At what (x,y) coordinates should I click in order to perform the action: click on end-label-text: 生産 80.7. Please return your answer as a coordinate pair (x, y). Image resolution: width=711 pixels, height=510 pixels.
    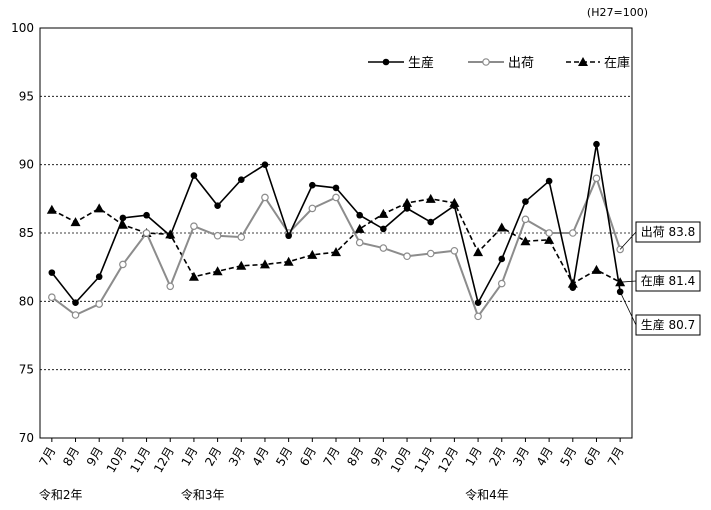
    Looking at the image, I should click on (668, 324).